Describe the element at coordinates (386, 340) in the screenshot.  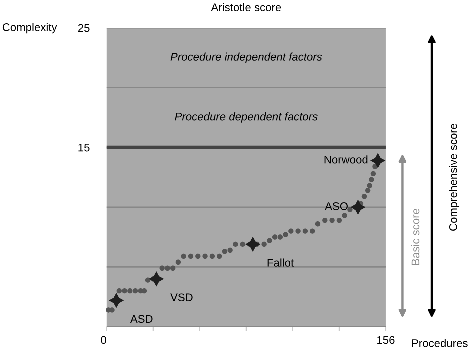
I see `x-tick-label: 156` at that location.